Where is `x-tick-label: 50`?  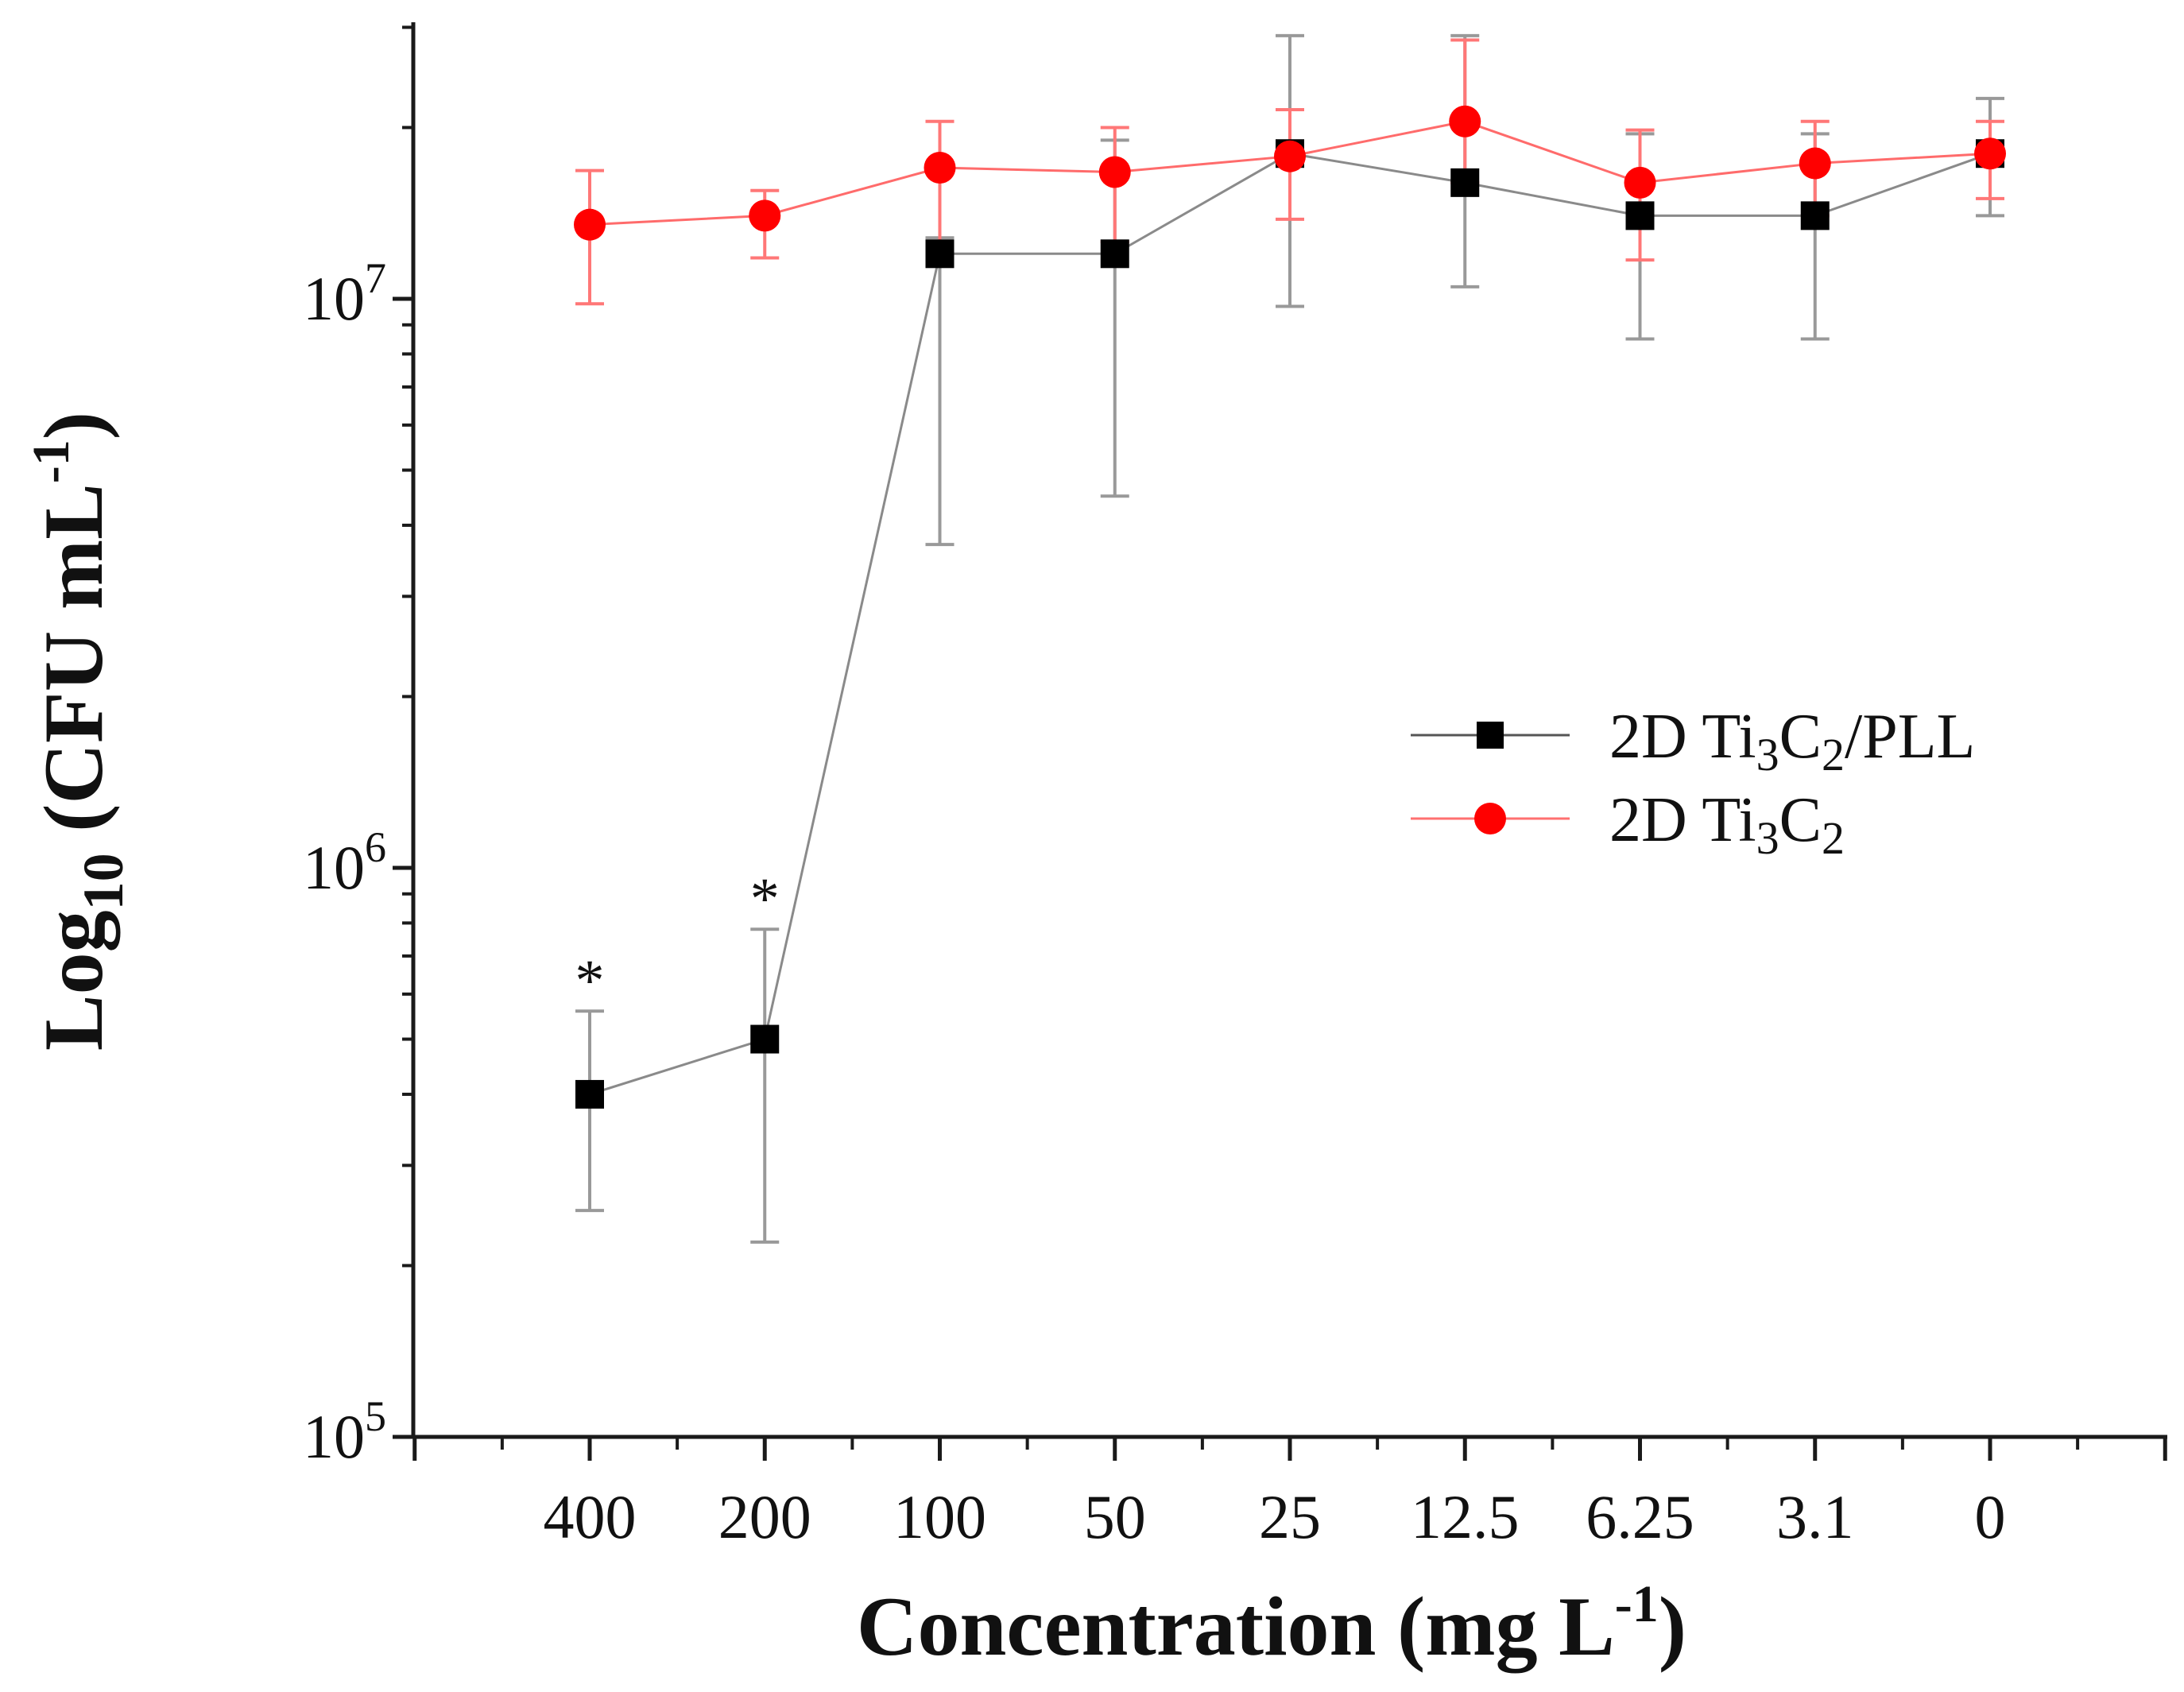
x-tick-label: 50 is located at coordinates (1115, 1516).